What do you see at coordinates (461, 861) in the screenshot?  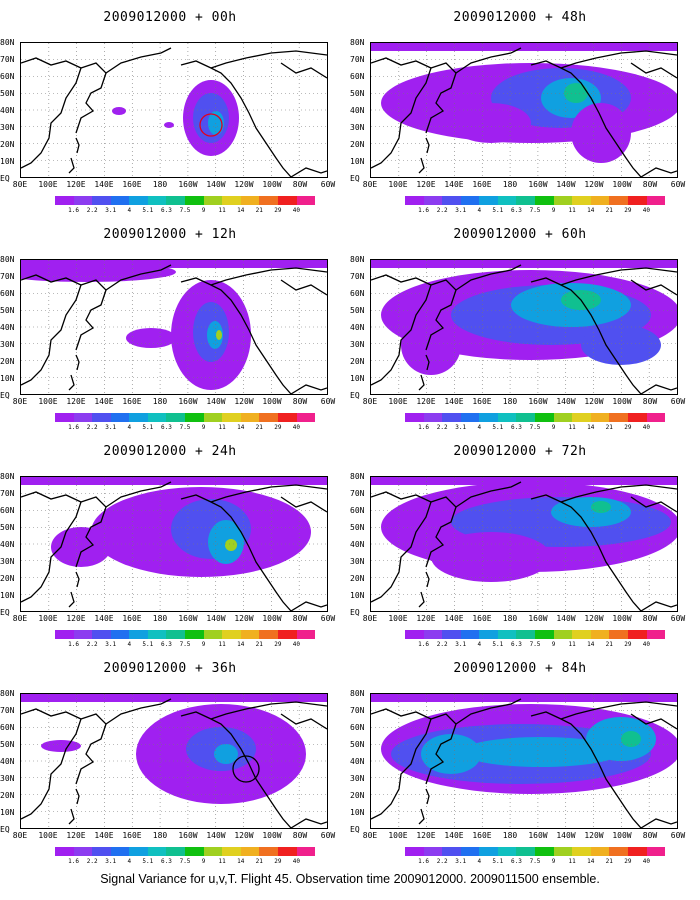 I see `colorbar-label: 3.1` at bounding box center [461, 861].